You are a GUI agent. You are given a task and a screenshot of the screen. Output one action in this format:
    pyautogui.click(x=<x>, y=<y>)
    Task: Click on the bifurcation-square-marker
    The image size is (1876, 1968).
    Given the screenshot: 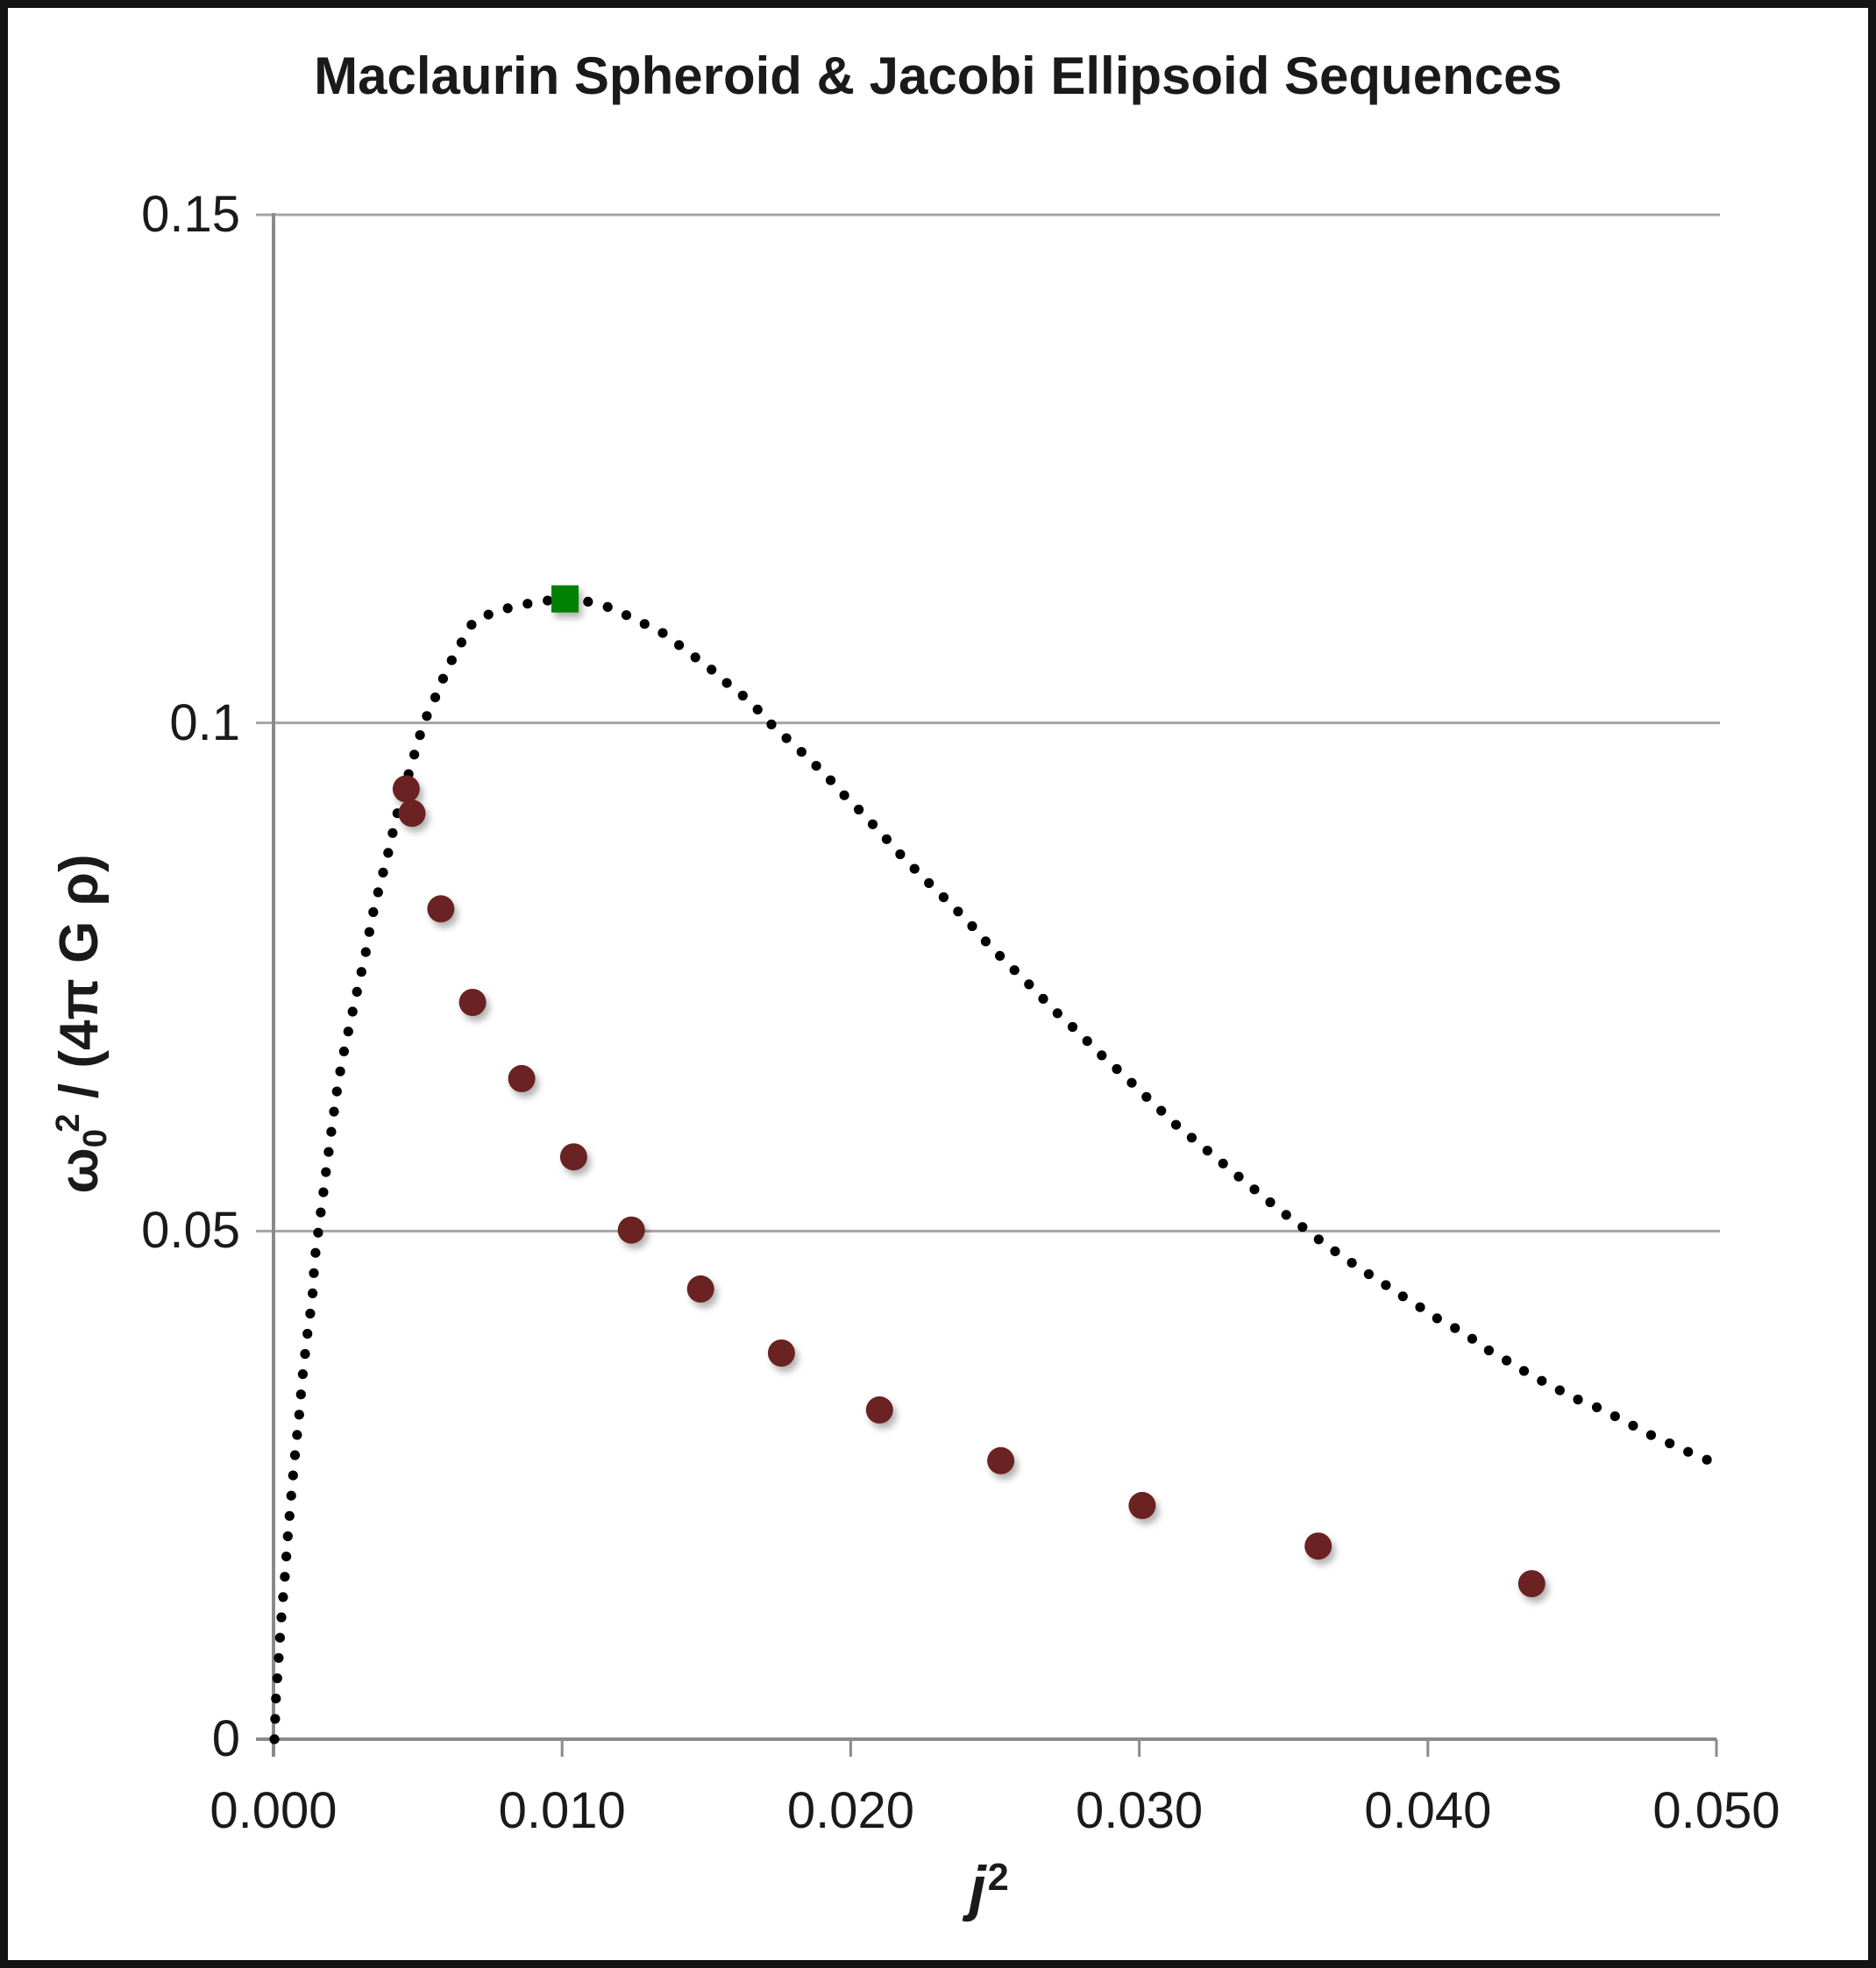 What is the action you would take?
    pyautogui.click(x=565, y=599)
    